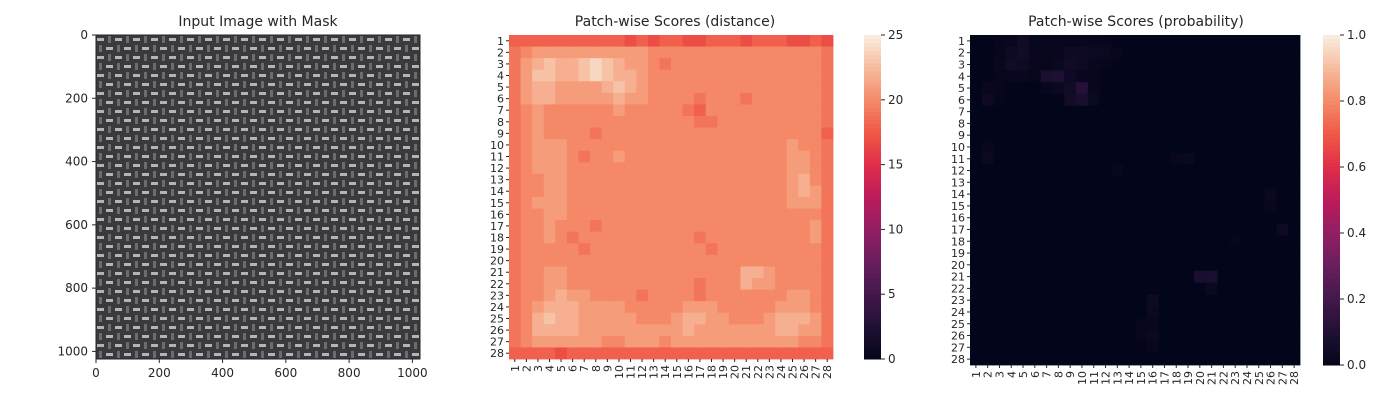  Describe the element at coordinates (1047, 374) in the screenshot. I see `x-tick-label: 7` at that location.